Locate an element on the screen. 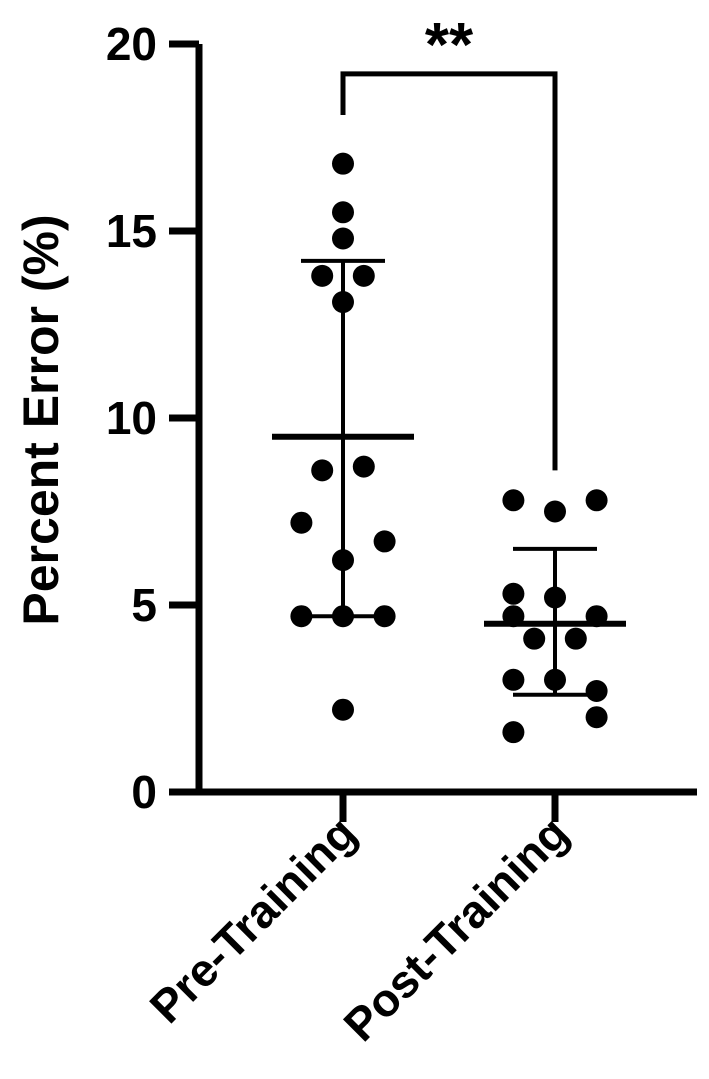 The image size is (709, 1079). y-axis-title: Percent Error (%) is located at coordinates (41, 419).